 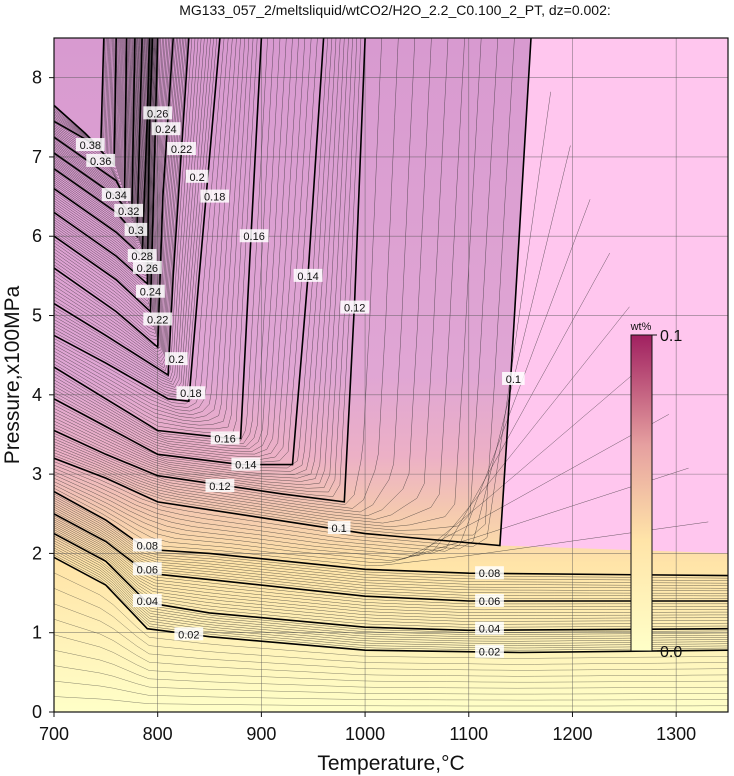 I want to click on contour-label-0.28: 0.28, so click(x=141, y=257).